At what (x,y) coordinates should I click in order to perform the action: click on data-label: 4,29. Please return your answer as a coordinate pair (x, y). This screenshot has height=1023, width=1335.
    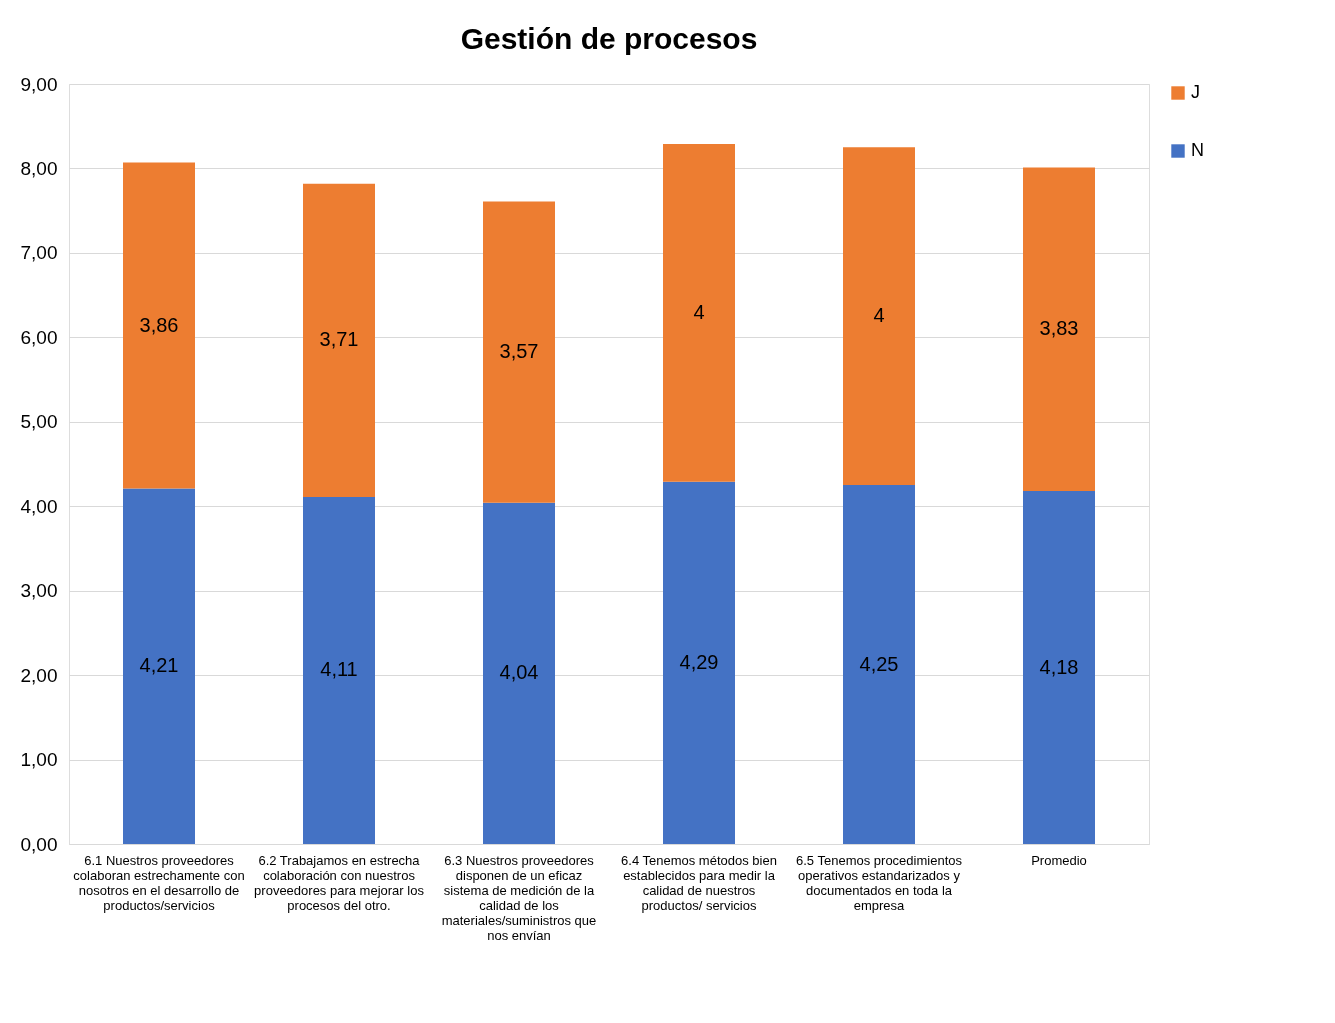
    Looking at the image, I should click on (699, 661).